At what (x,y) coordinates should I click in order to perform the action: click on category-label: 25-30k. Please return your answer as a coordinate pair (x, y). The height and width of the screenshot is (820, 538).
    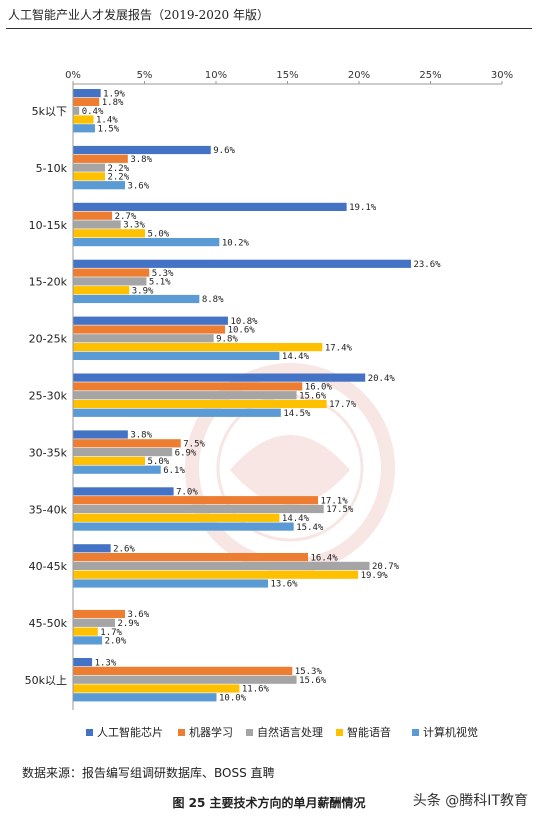
    Looking at the image, I should click on (48, 396).